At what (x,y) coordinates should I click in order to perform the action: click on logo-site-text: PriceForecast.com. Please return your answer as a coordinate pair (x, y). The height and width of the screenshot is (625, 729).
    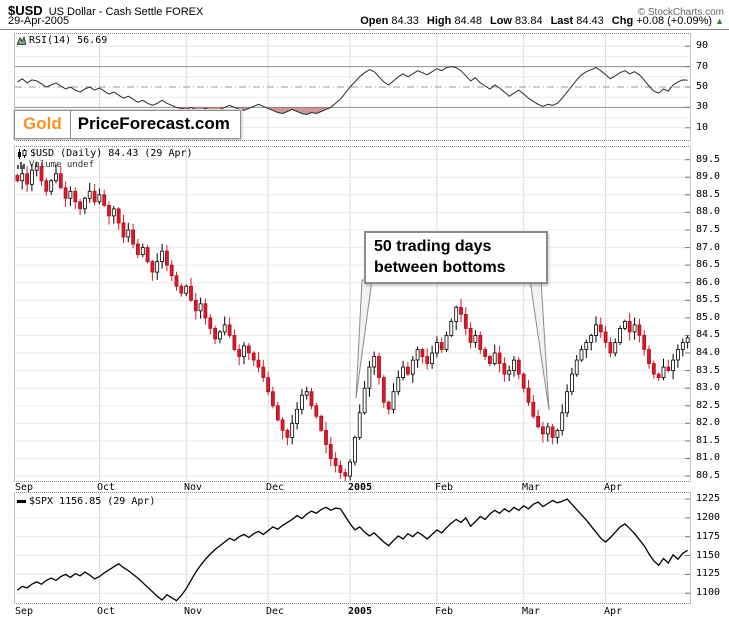
    Looking at the image, I should click on (153, 123).